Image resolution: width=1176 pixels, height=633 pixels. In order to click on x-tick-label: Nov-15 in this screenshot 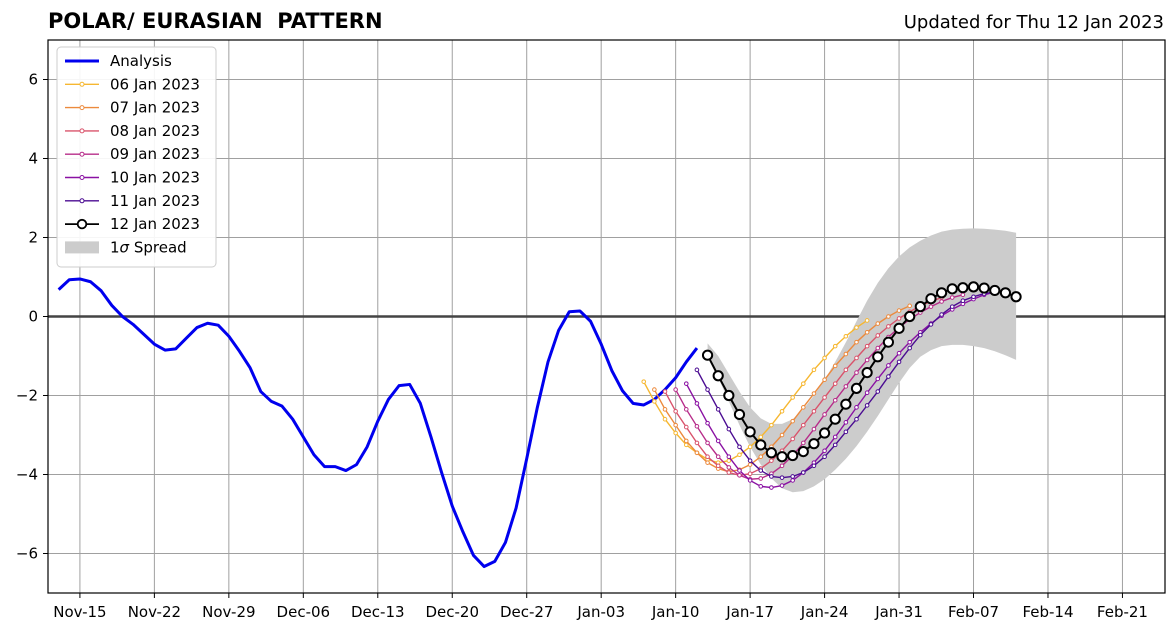, I will do `click(79, 612)`.